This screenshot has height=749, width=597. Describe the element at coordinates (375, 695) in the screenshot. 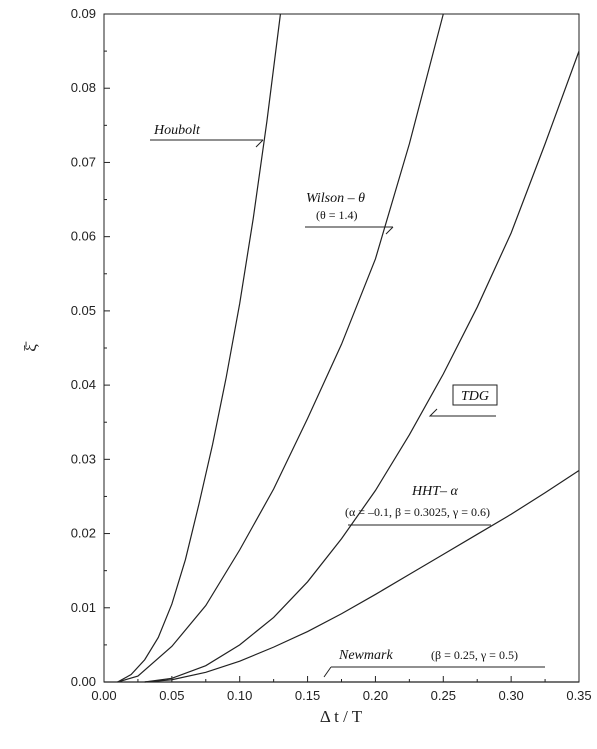

I see `x-tick-label: 0.20` at that location.